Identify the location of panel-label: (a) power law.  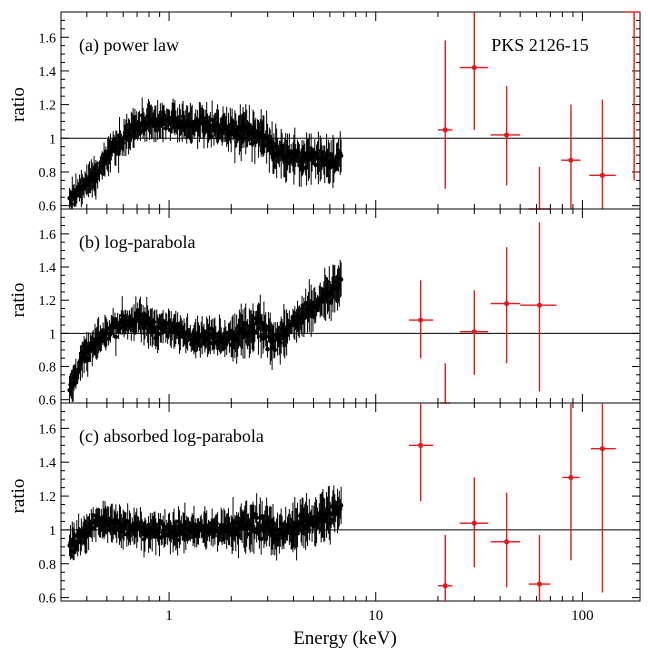
(129, 45).